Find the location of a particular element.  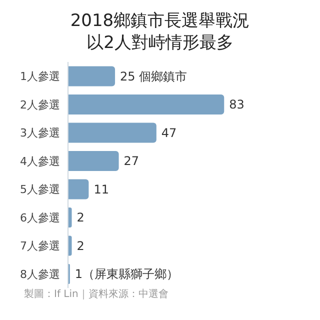

data-label: 11 is located at coordinates (101, 189).